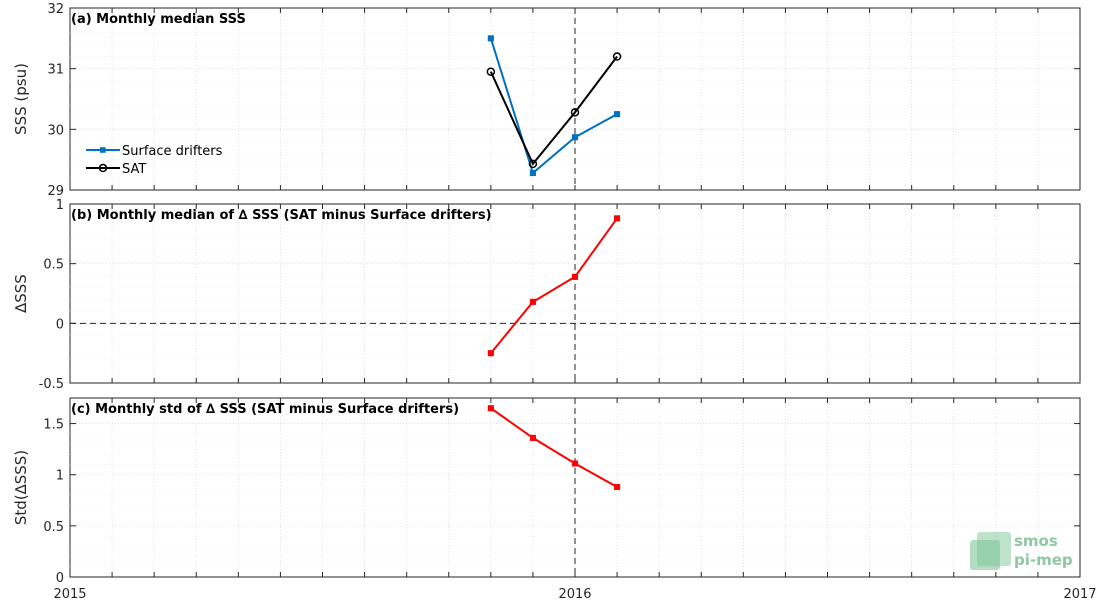  What do you see at coordinates (21, 294) in the screenshot?
I see `y-axis-label: ∆SSS` at bounding box center [21, 294].